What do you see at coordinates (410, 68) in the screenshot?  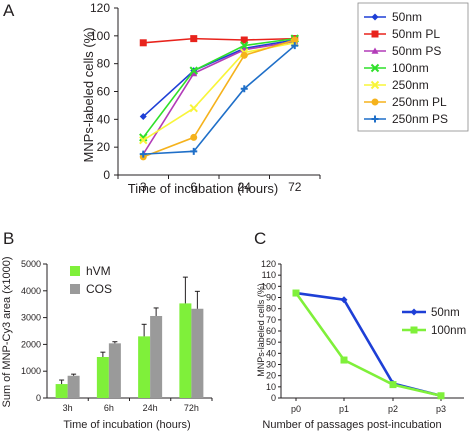 I see `panel-a-legend-label: 100nm` at bounding box center [410, 68].